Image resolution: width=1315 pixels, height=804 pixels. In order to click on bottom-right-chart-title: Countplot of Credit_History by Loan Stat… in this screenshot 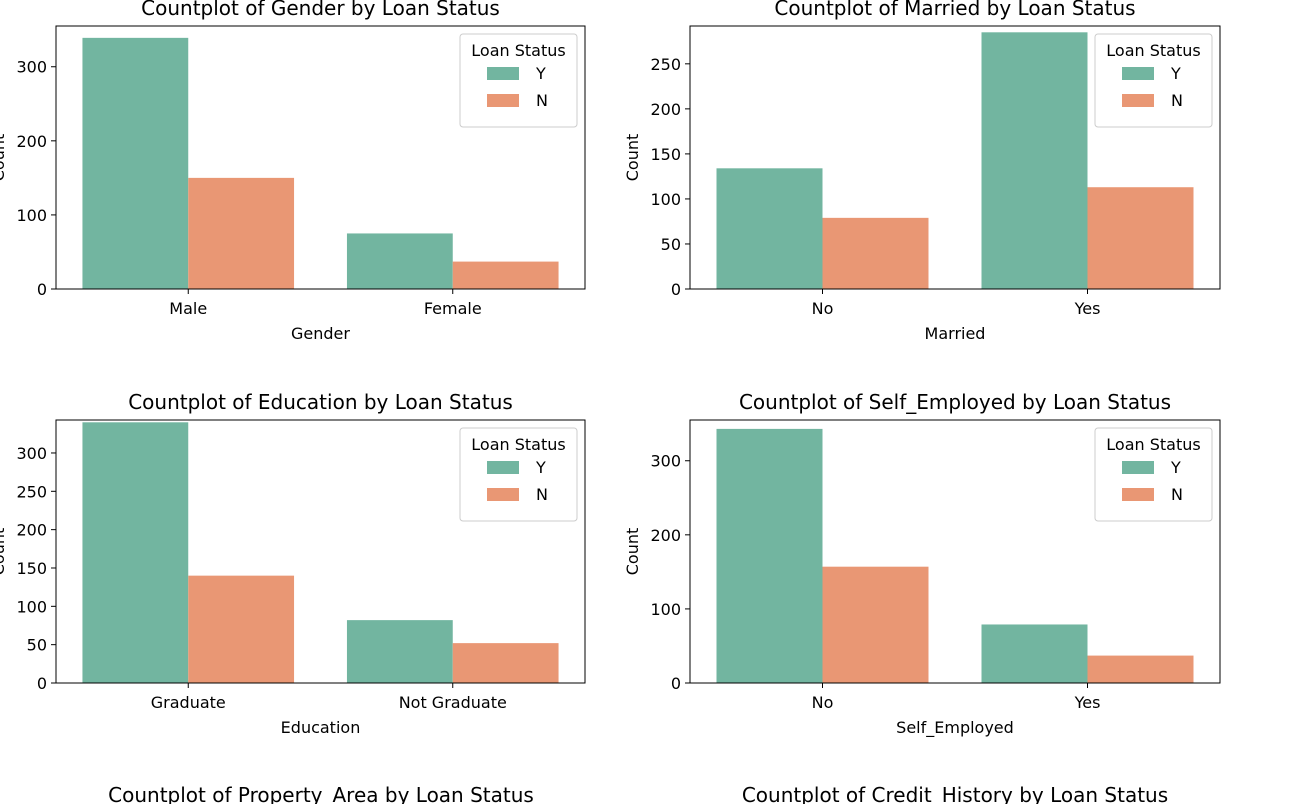, I will do `click(955, 793)`.